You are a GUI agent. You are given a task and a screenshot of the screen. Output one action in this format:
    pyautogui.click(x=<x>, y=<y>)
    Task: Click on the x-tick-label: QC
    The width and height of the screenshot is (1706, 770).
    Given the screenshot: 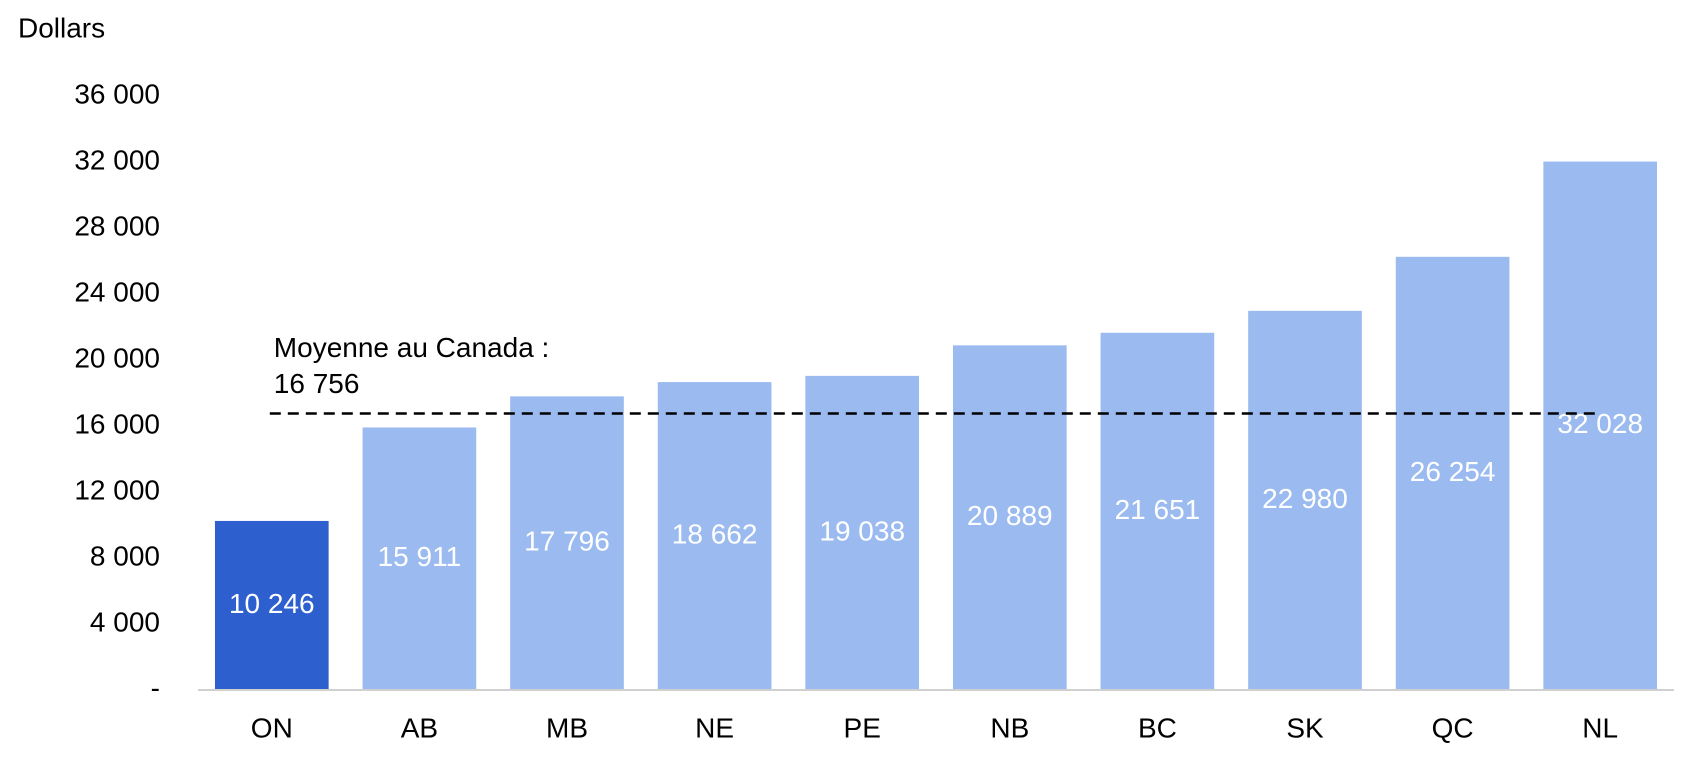 What is the action you would take?
    pyautogui.click(x=1453, y=727)
    